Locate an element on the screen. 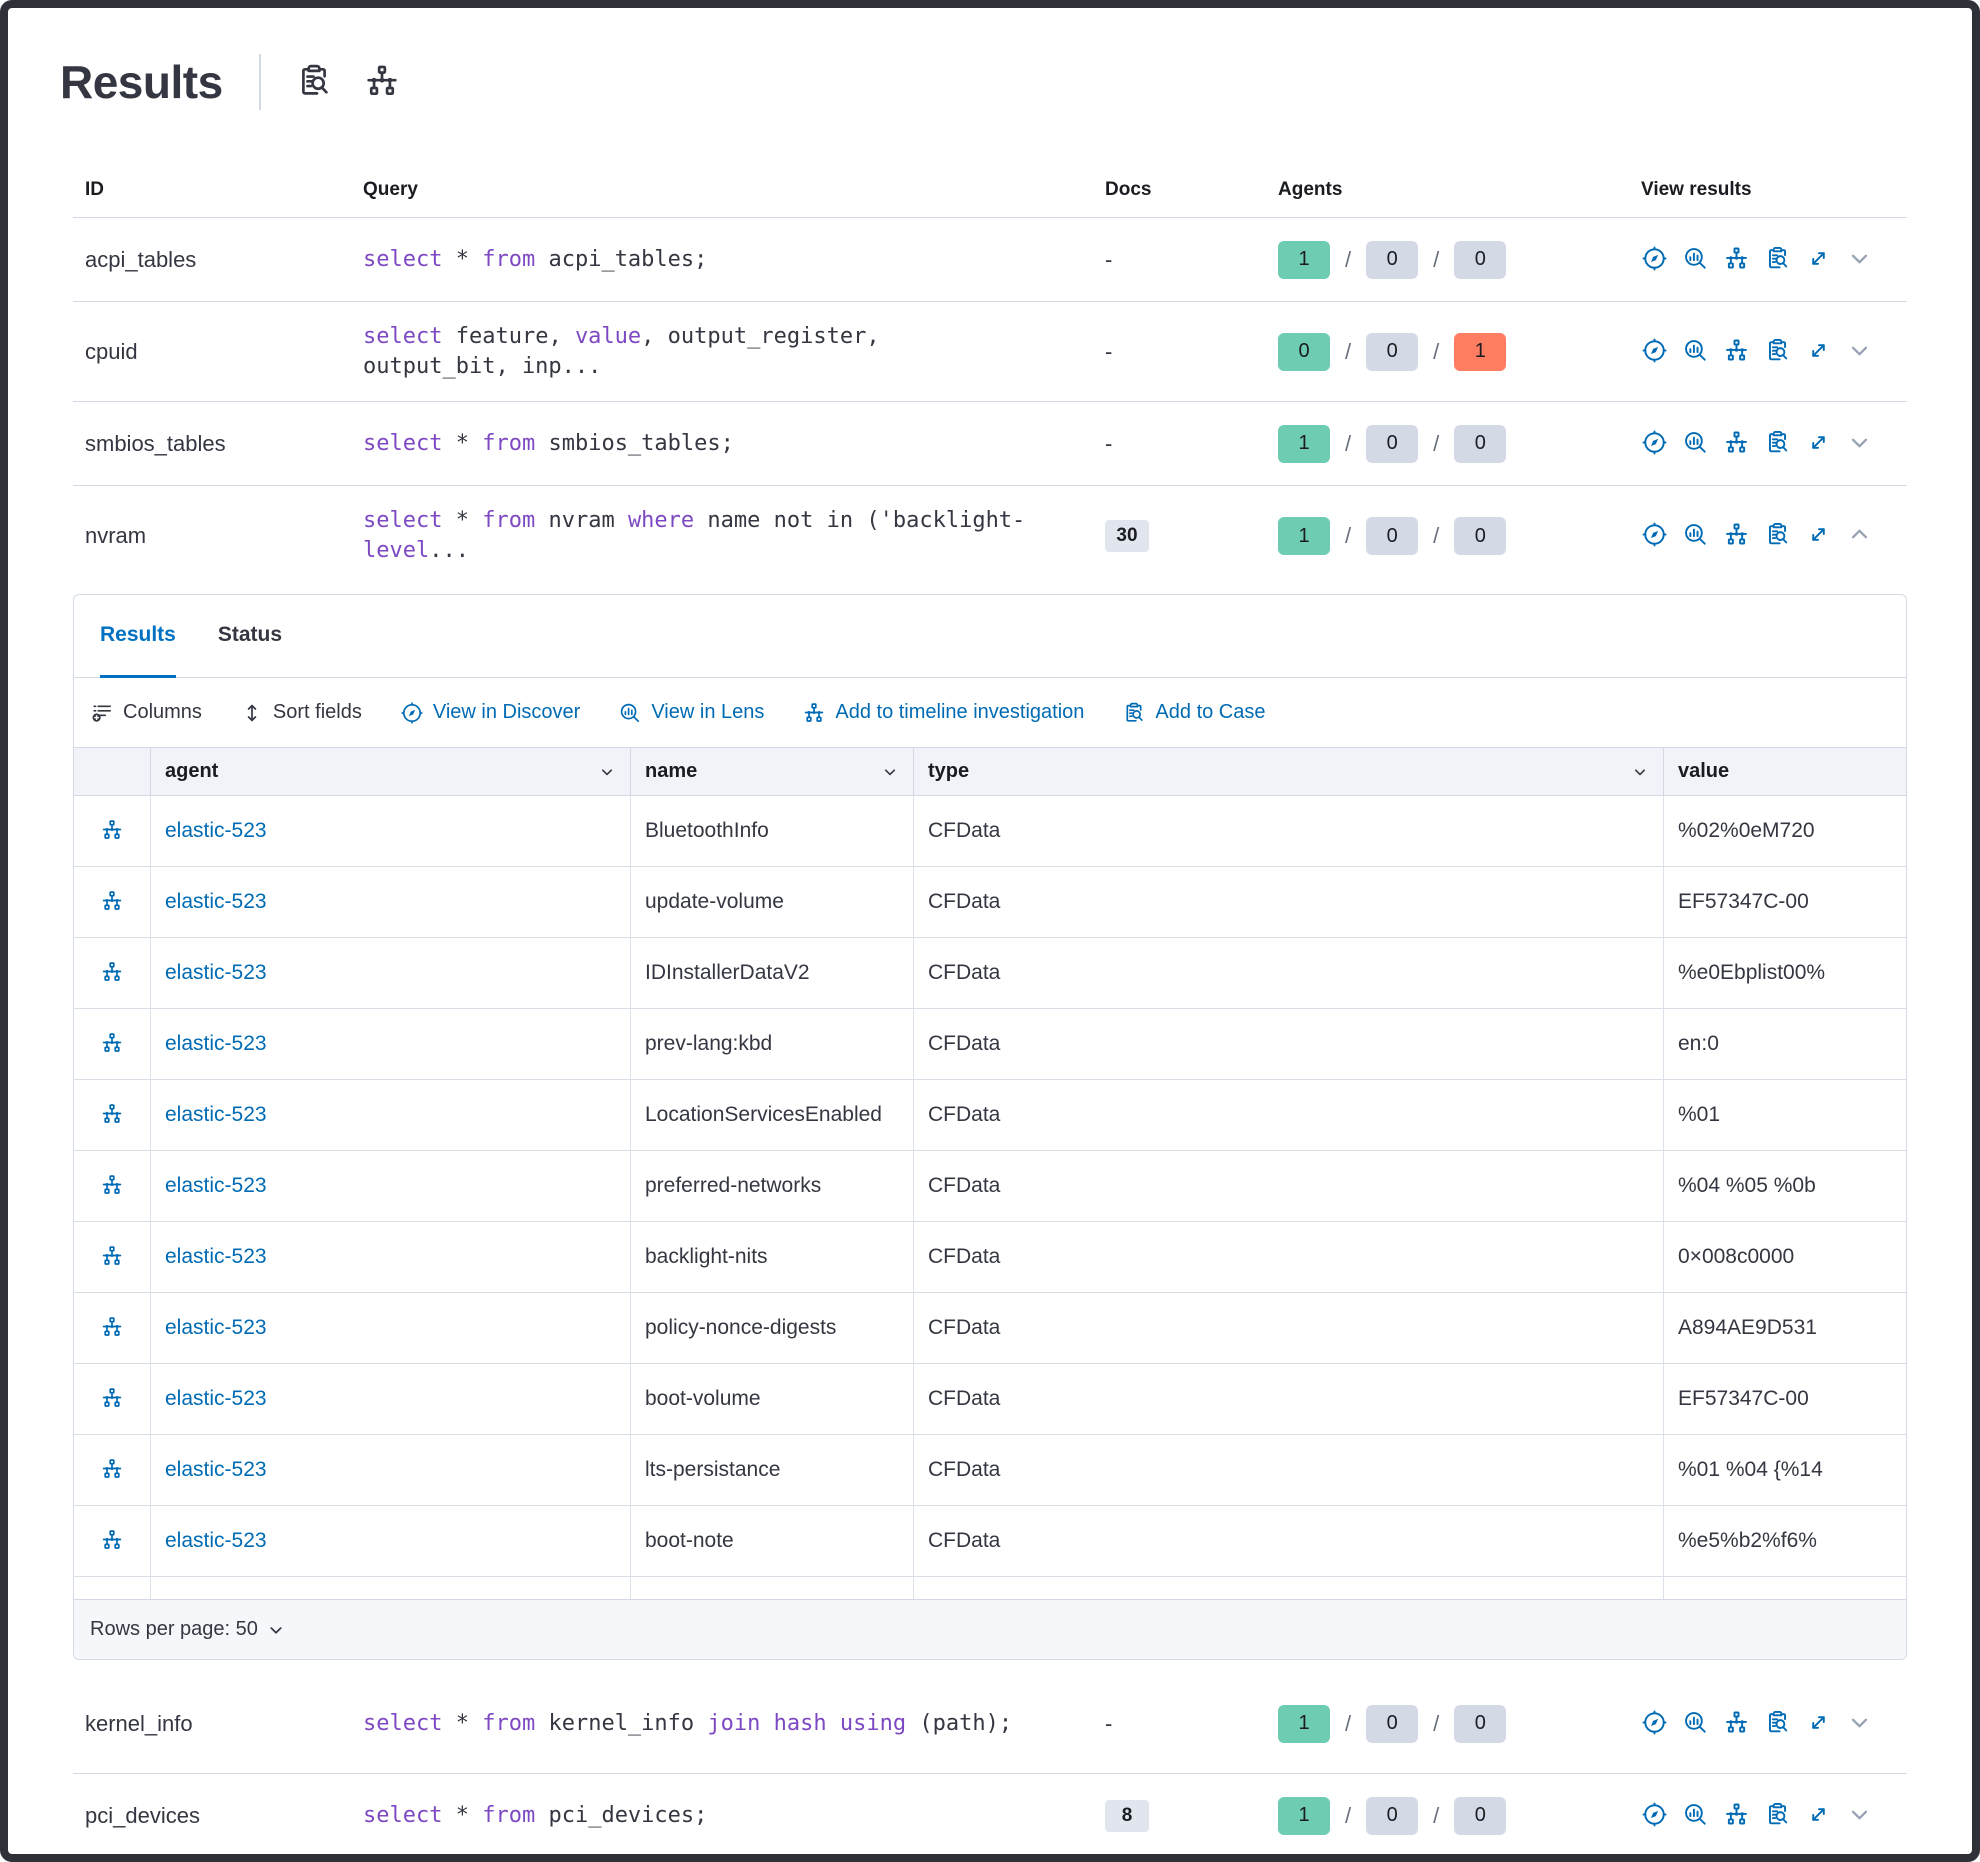 The width and height of the screenshot is (1980, 1862). inspect-button is located at coordinates (314, 82).